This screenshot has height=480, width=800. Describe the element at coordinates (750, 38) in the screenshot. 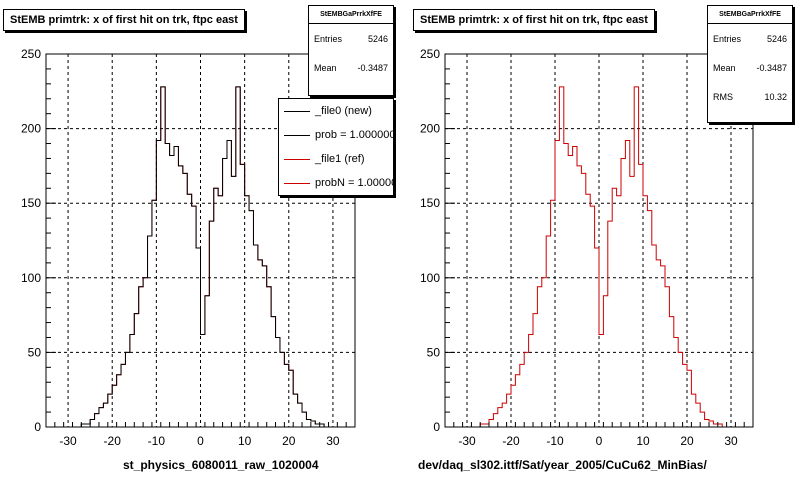

I see `panel2-stats-row-entries: Entries 5246` at that location.